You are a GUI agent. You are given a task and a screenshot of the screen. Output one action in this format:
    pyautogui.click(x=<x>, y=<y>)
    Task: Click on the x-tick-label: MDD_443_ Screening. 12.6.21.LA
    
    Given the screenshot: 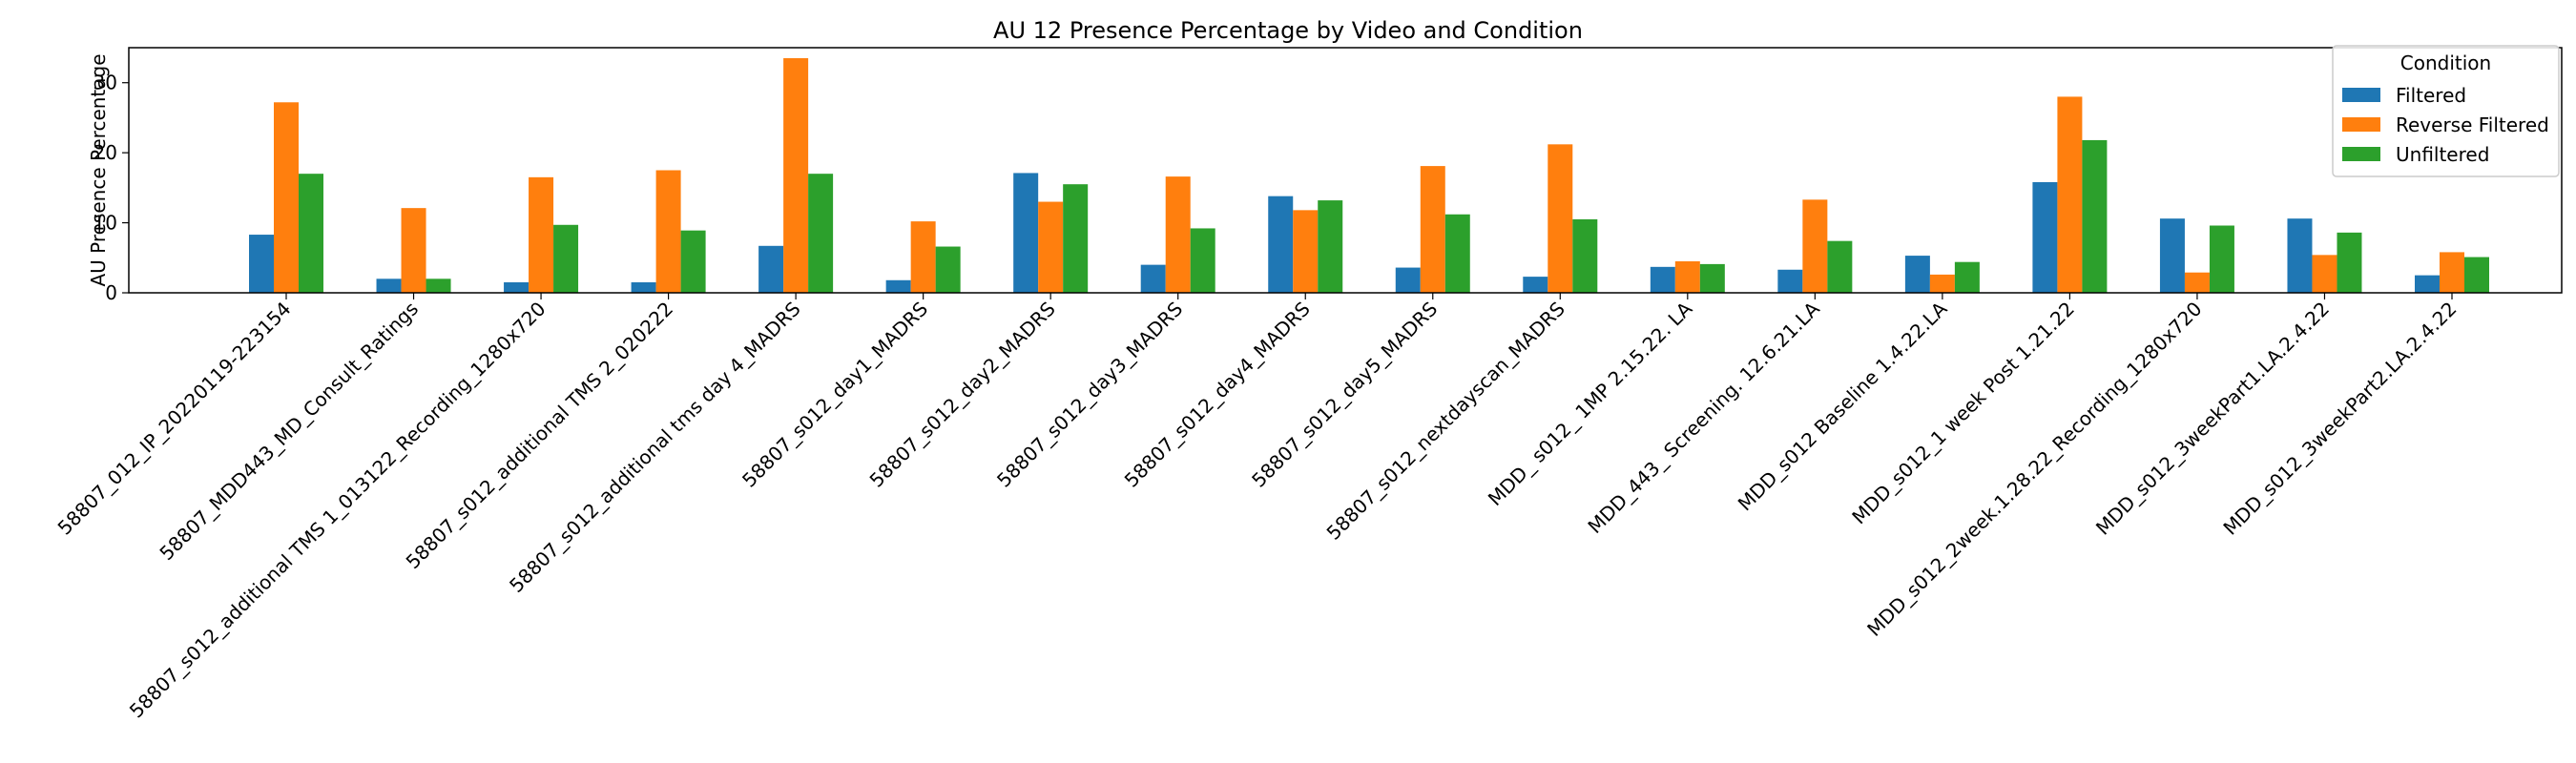 What is the action you would take?
    pyautogui.click(x=1703, y=417)
    